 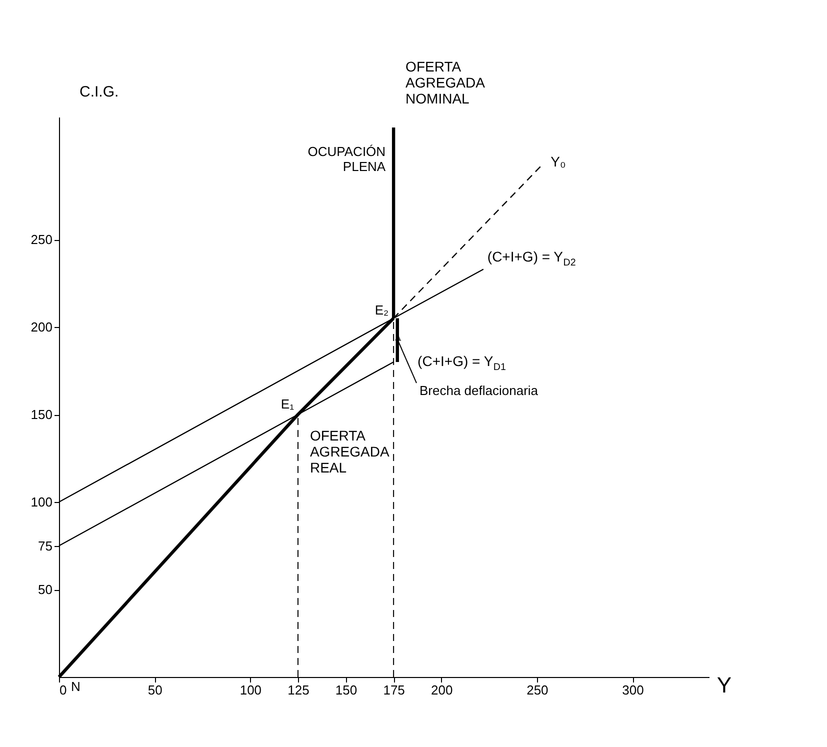 I want to click on x-axis-title: Y, so click(x=724, y=685).